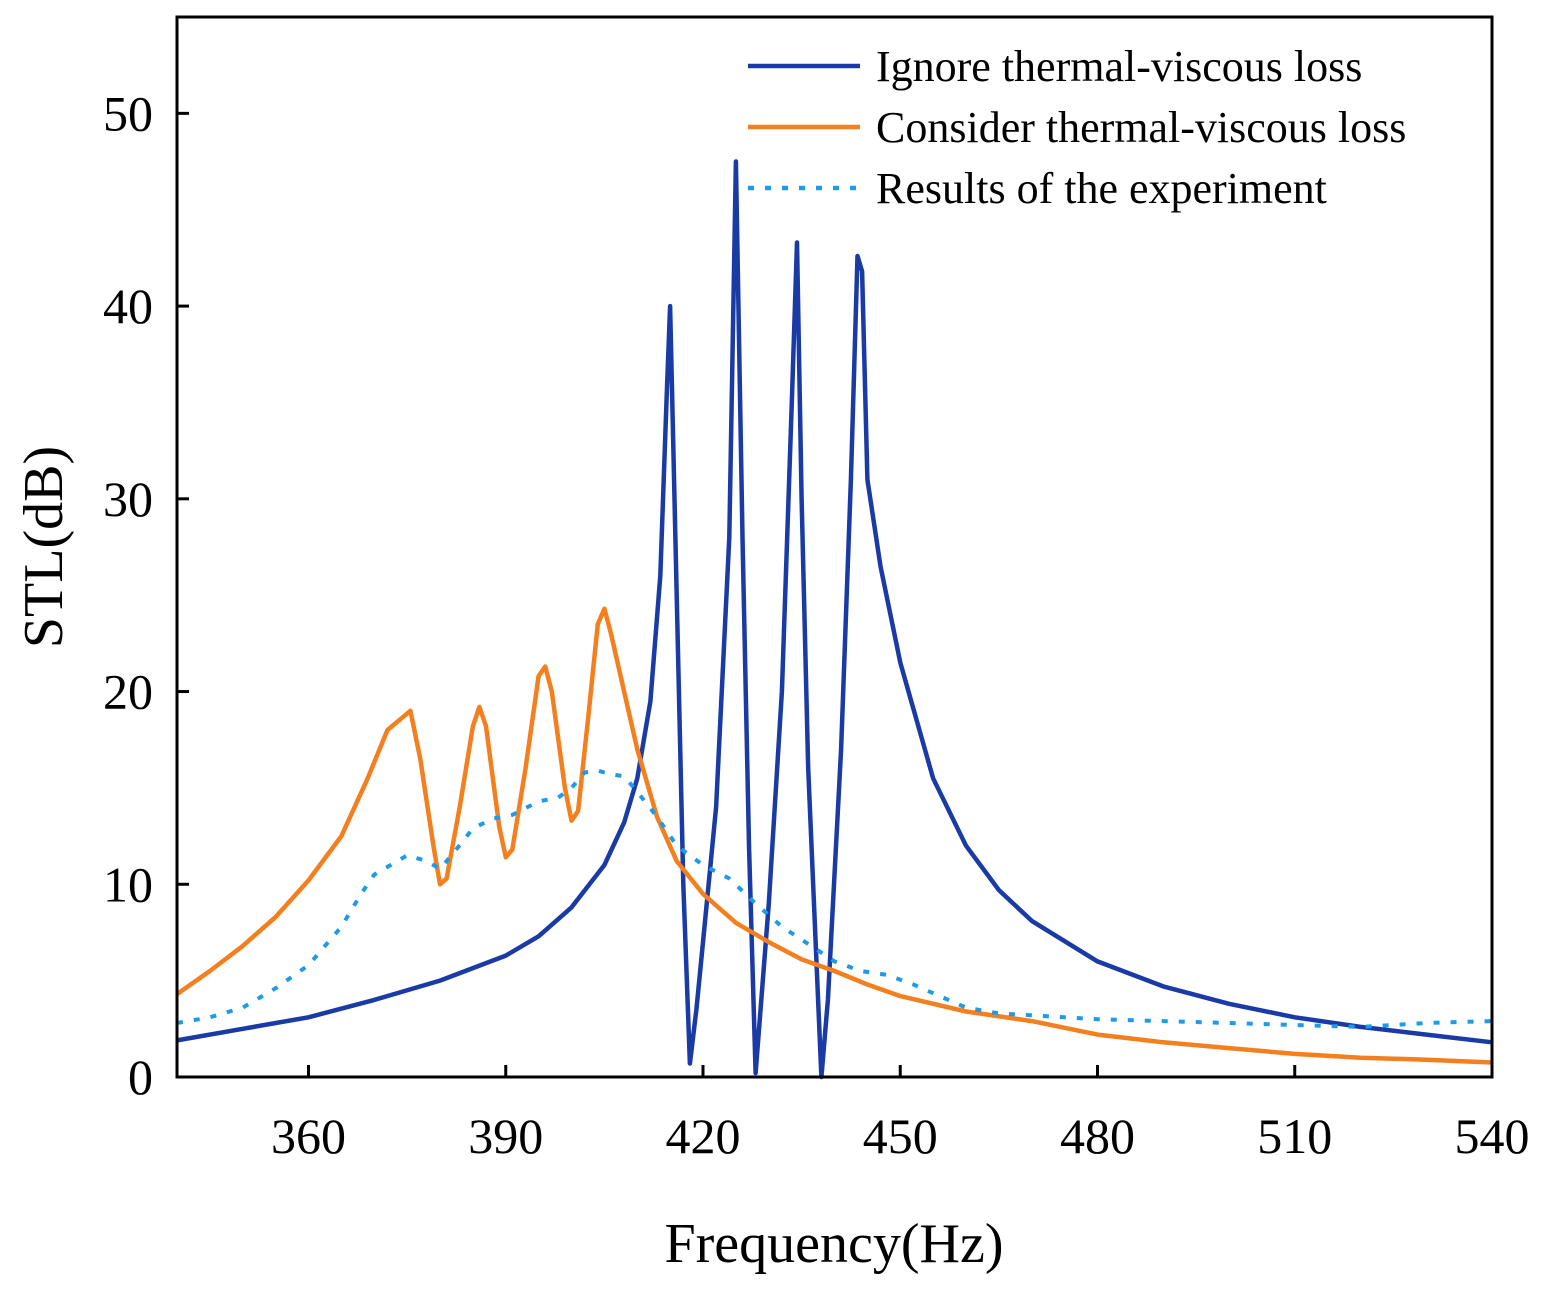  I want to click on legend-label-2: Consider thermal-viscous loss, so click(1141, 127).